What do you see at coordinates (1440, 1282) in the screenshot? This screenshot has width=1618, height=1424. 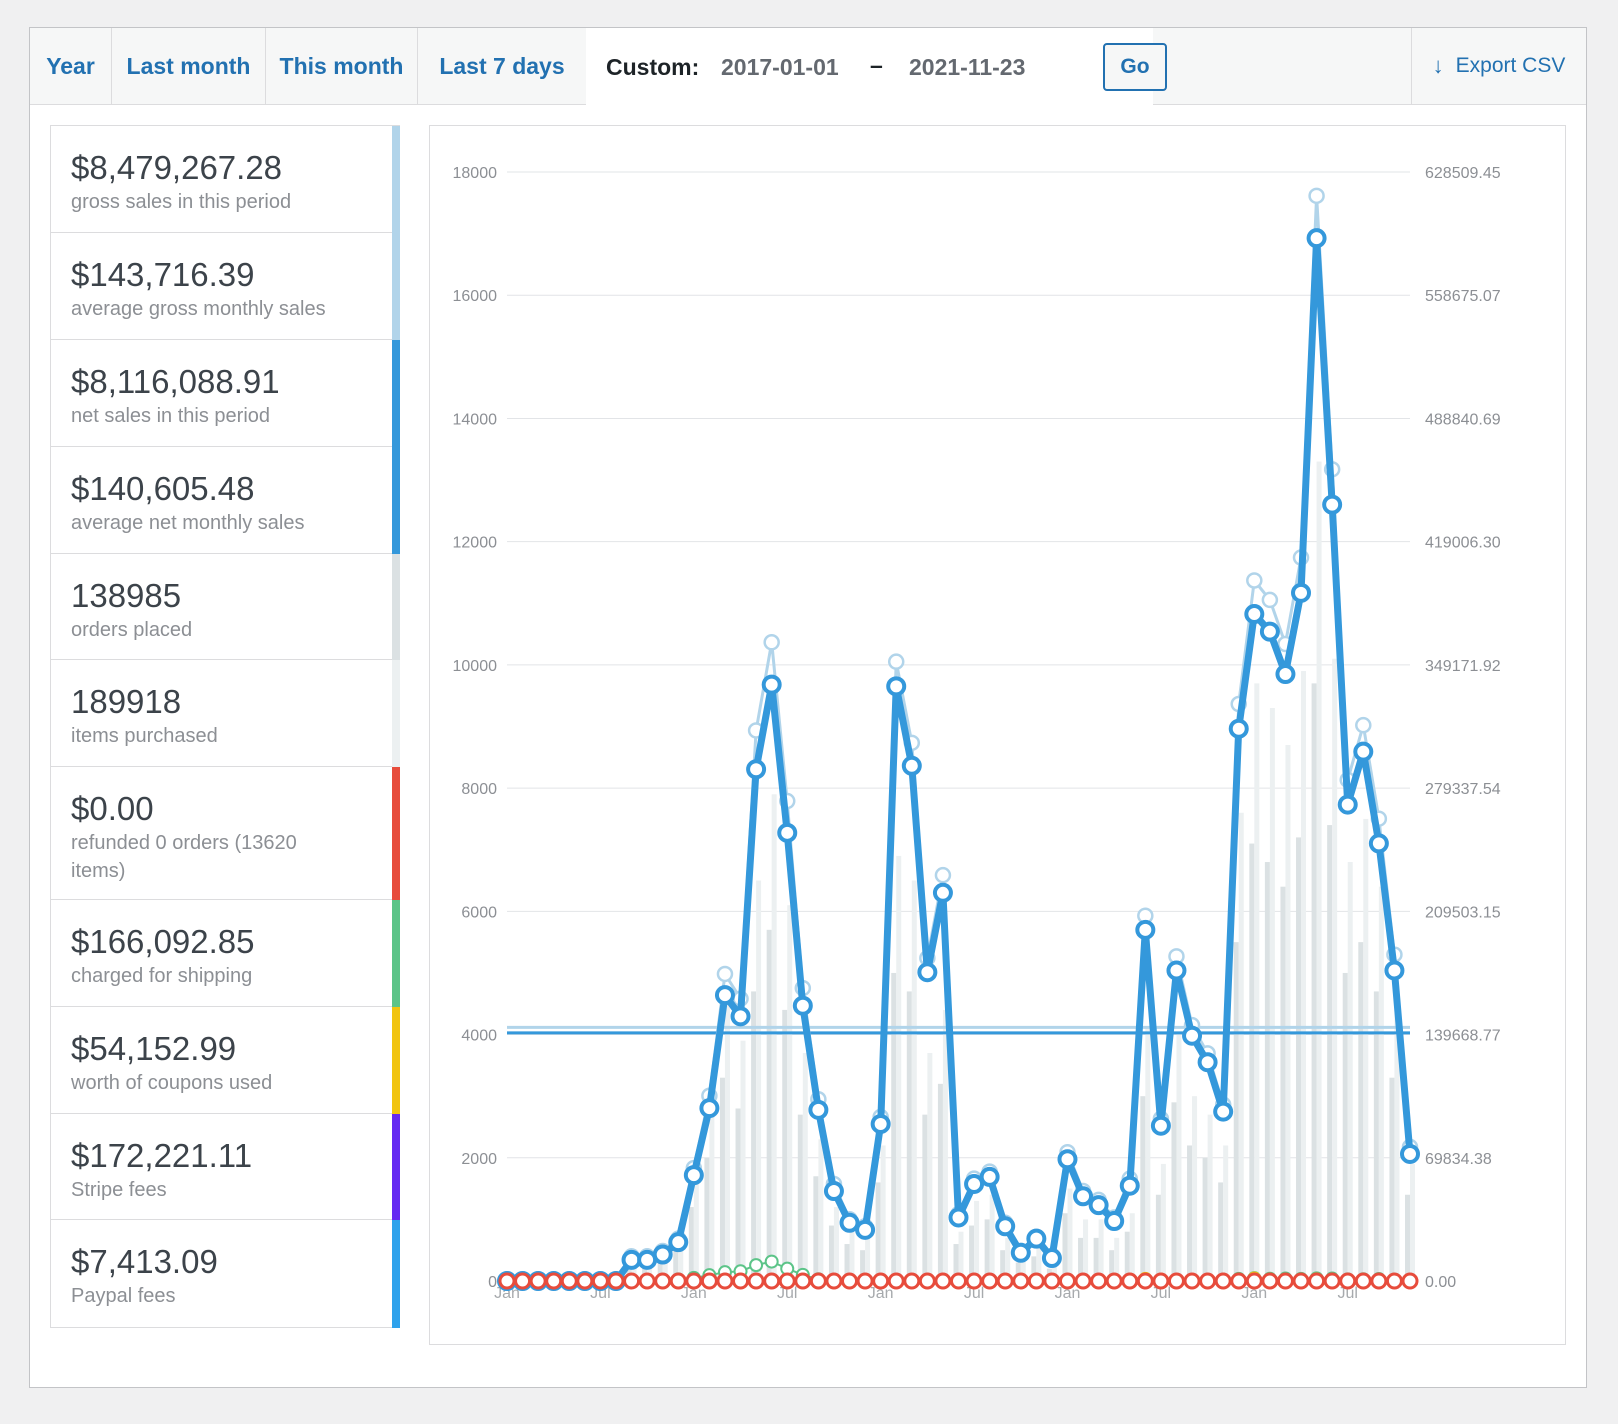 I see `y-right-tick-label: 0.00` at bounding box center [1440, 1282].